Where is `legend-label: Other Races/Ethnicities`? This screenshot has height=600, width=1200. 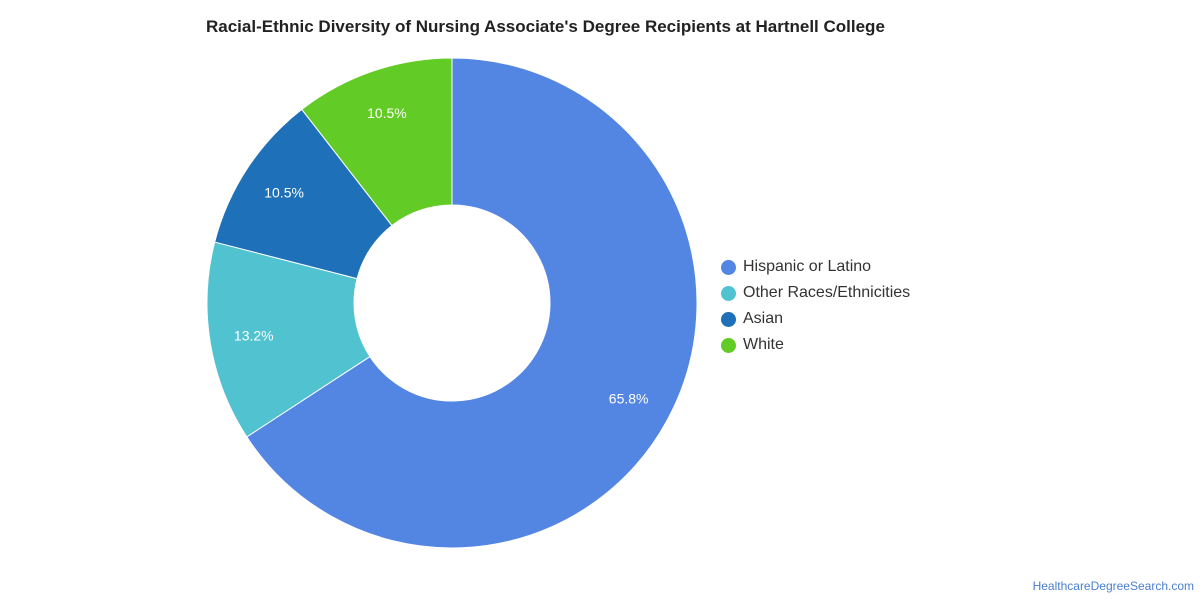
legend-label: Other Races/Ethnicities is located at coordinates (827, 292).